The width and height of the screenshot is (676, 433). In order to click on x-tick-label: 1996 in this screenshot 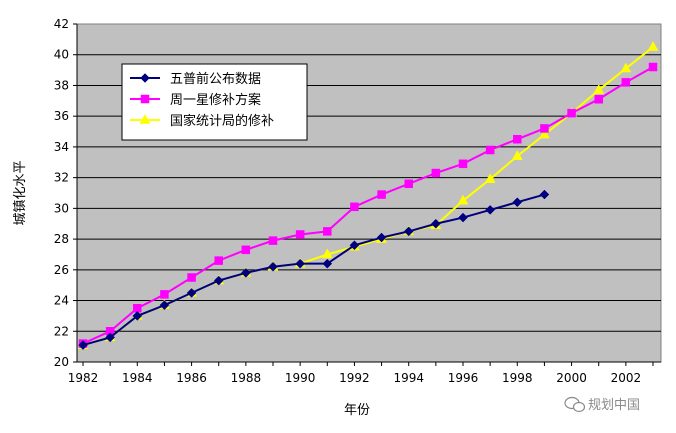, I will do `click(463, 378)`.